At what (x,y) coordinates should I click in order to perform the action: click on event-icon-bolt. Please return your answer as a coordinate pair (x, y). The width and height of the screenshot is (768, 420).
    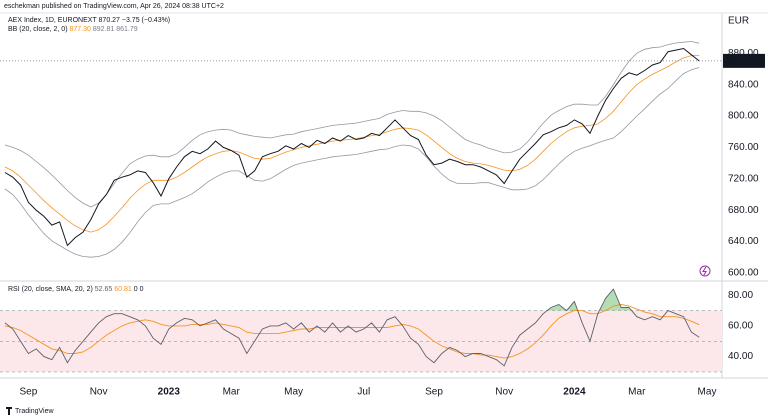
    Looking at the image, I should click on (704, 271).